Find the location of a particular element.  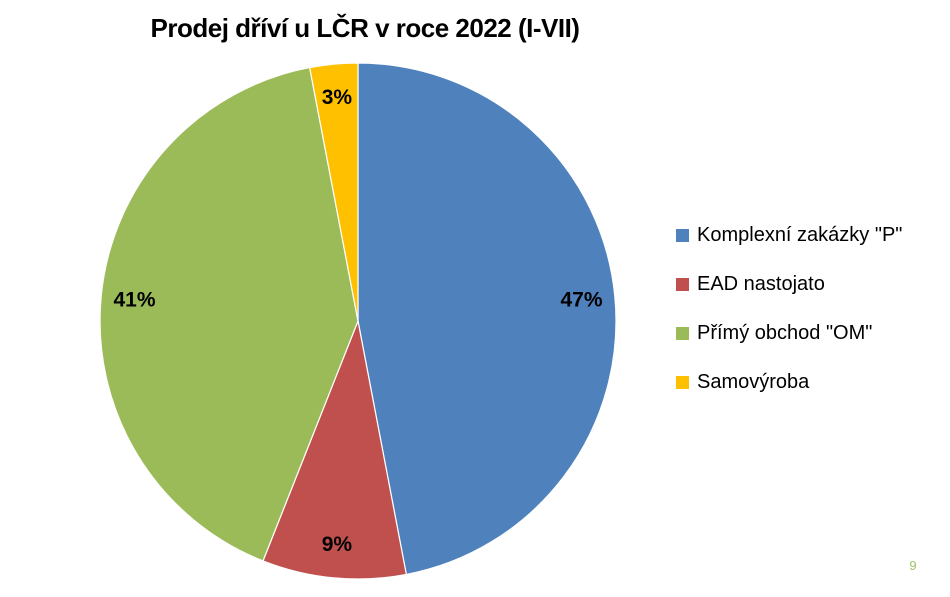

legend-label: Přímý obchod "OM" is located at coordinates (785, 333).